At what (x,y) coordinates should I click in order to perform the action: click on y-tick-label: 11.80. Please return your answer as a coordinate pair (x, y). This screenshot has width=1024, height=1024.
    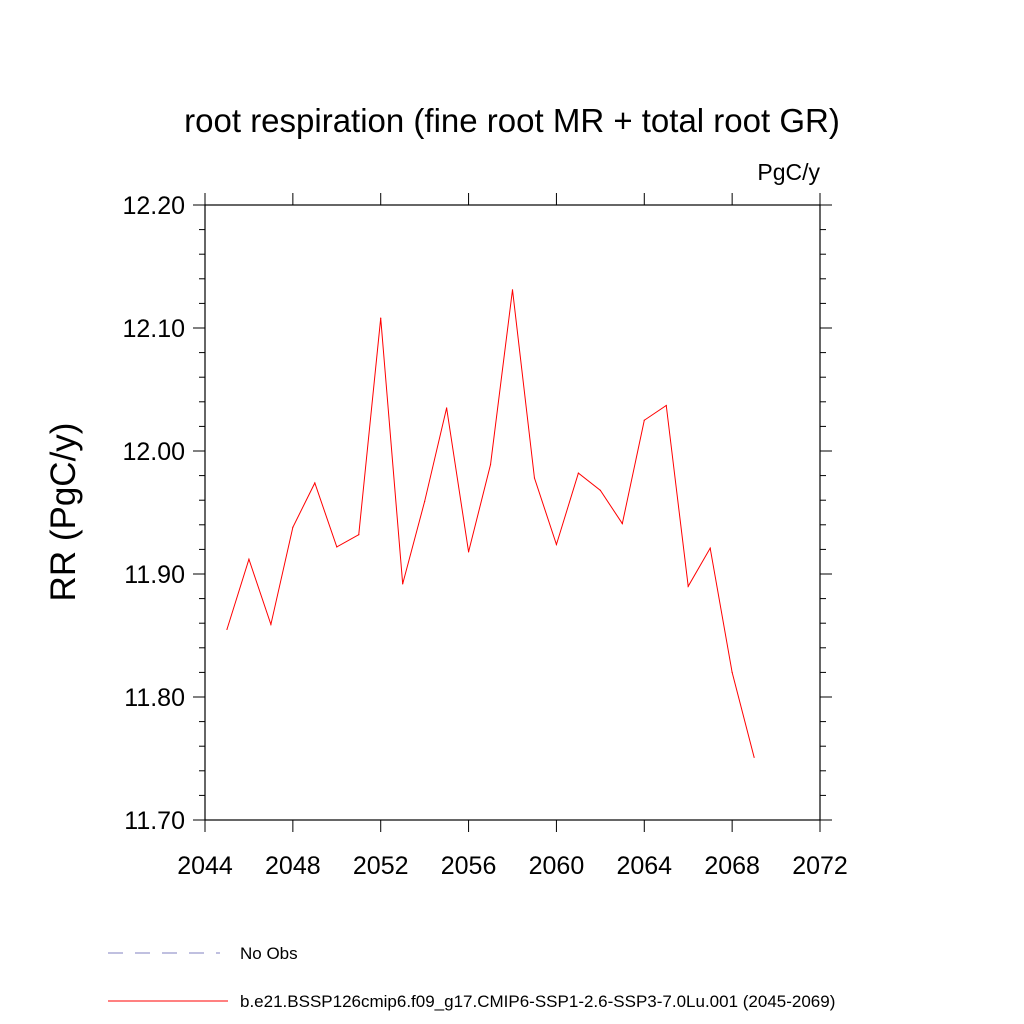
    Looking at the image, I should click on (154, 698).